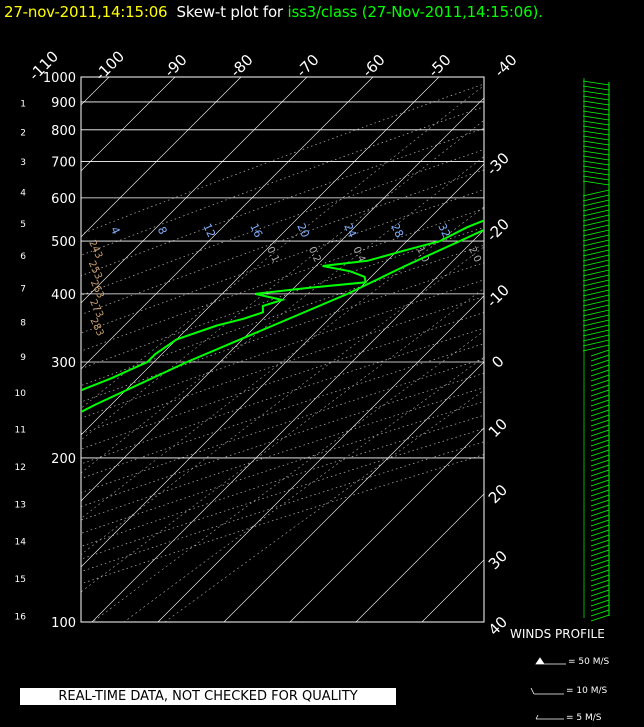 Image resolution: width=644 pixels, height=727 pixels. What do you see at coordinates (63, 242) in the screenshot?
I see `pressure-label-500: 500` at bounding box center [63, 242].